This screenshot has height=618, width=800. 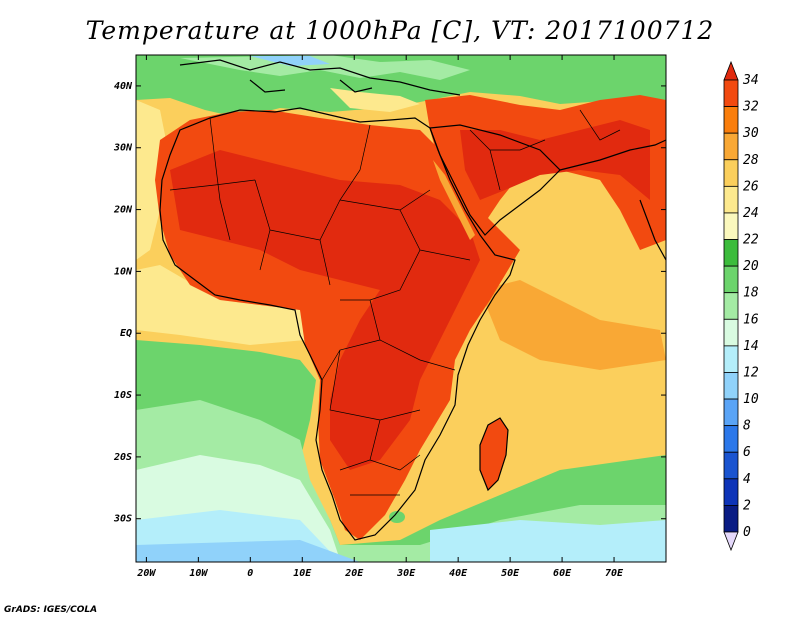 What do you see at coordinates (510, 573) in the screenshot?
I see `lon-tick-label: 50E` at bounding box center [510, 573].